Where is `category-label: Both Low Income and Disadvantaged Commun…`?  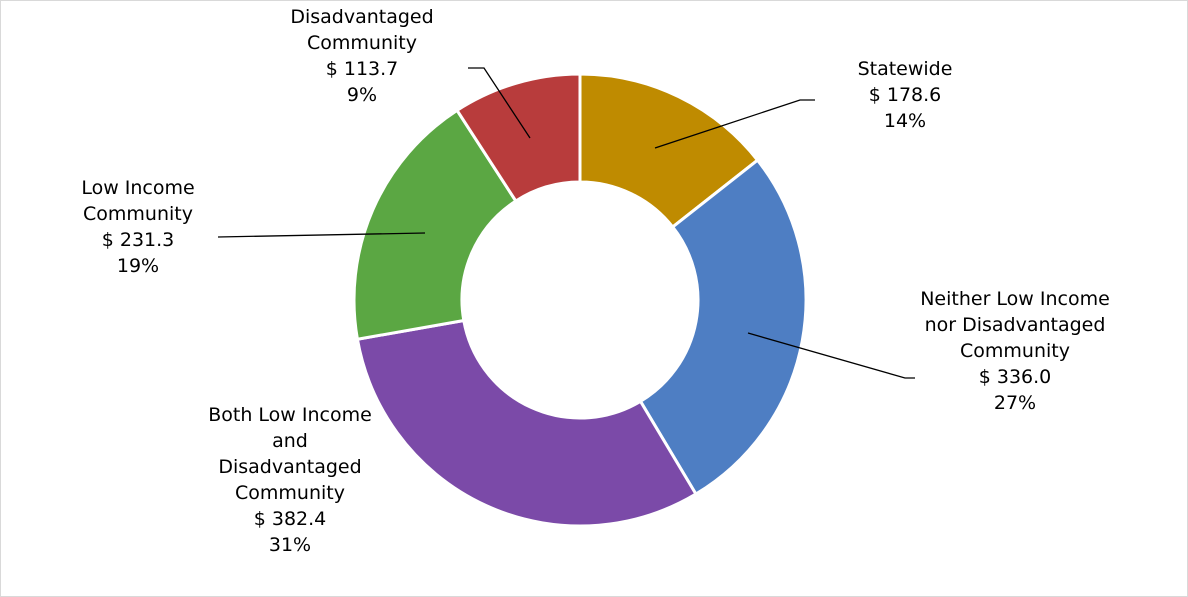 category-label: Both Low Income and Disadvantaged Commun… is located at coordinates (290, 454).